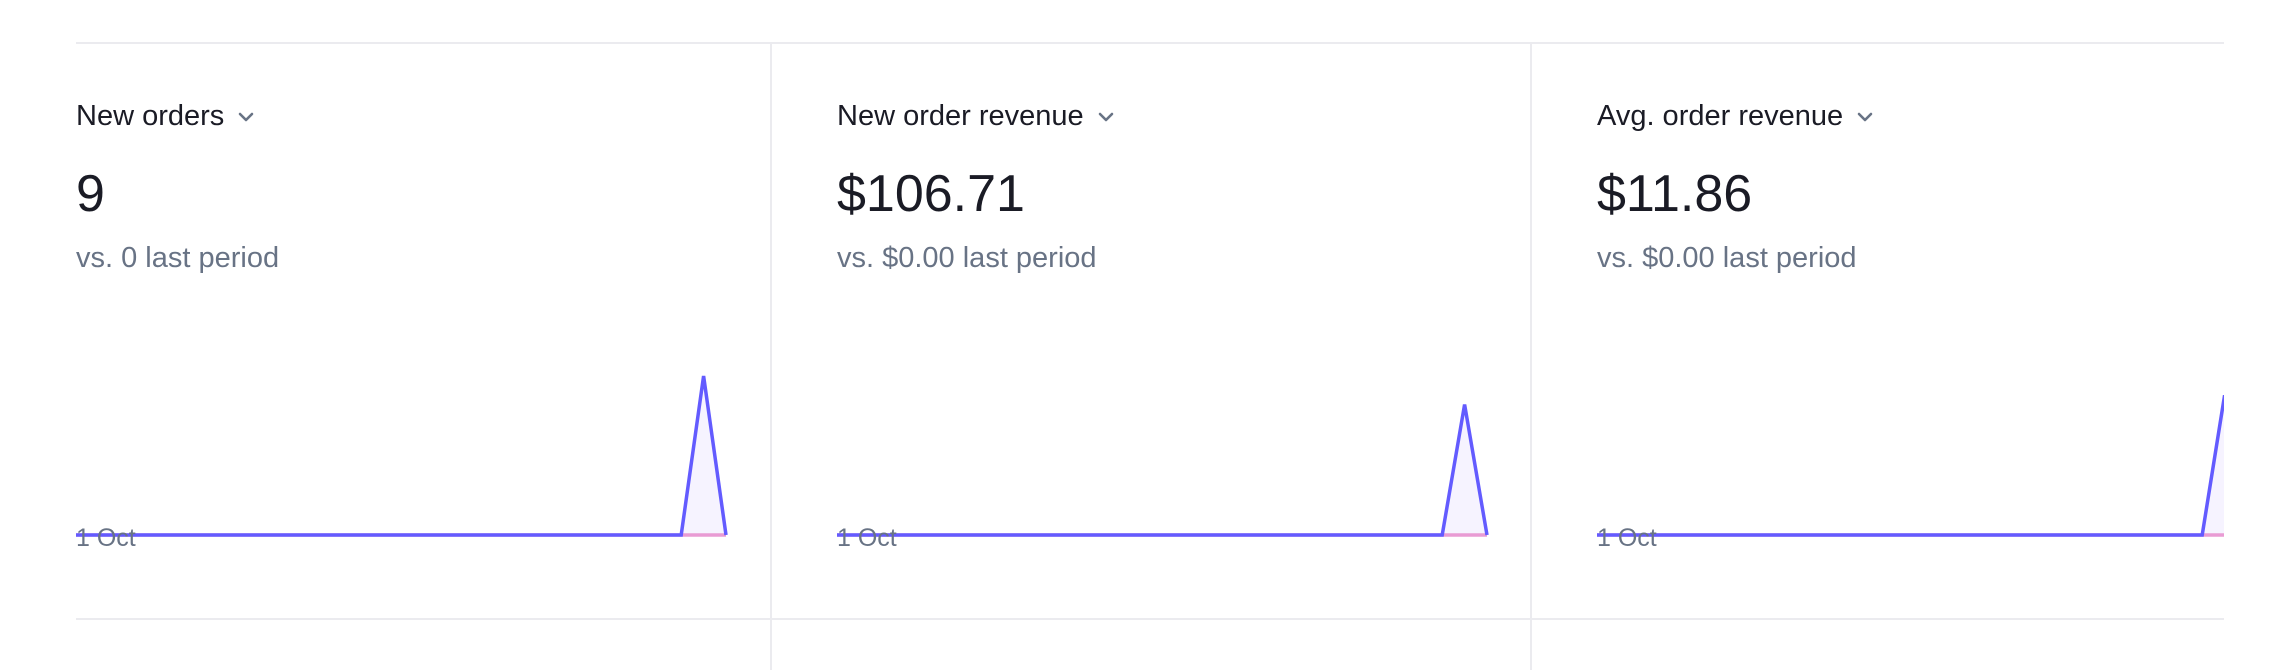 This screenshot has width=2296, height=670. What do you see at coordinates (150, 116) in the screenshot?
I see `metric-title: New orders` at bounding box center [150, 116].